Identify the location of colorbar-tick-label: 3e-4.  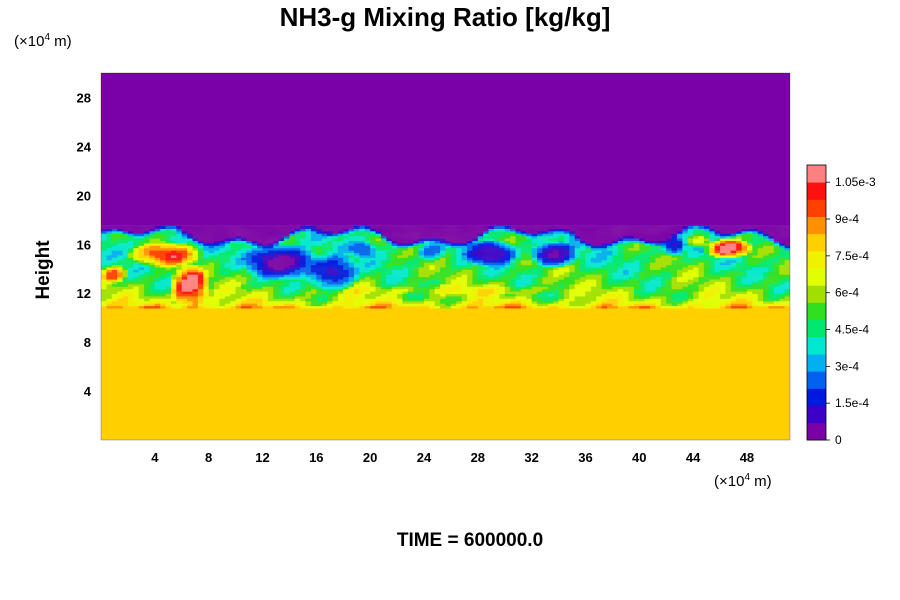
(847, 366).